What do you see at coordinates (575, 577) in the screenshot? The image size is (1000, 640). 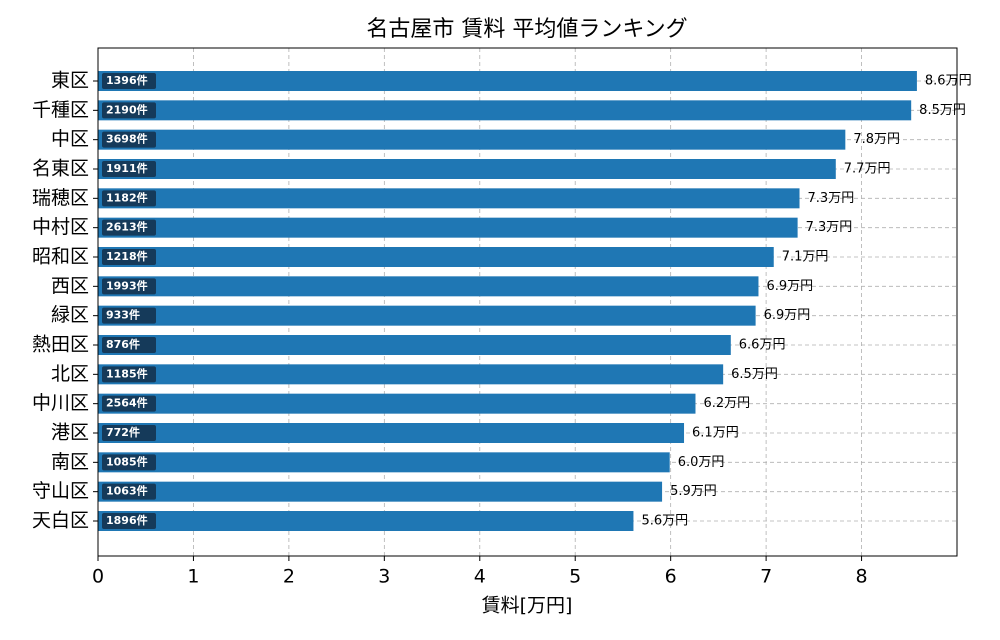 I see `x-tick-label: 5` at bounding box center [575, 577].